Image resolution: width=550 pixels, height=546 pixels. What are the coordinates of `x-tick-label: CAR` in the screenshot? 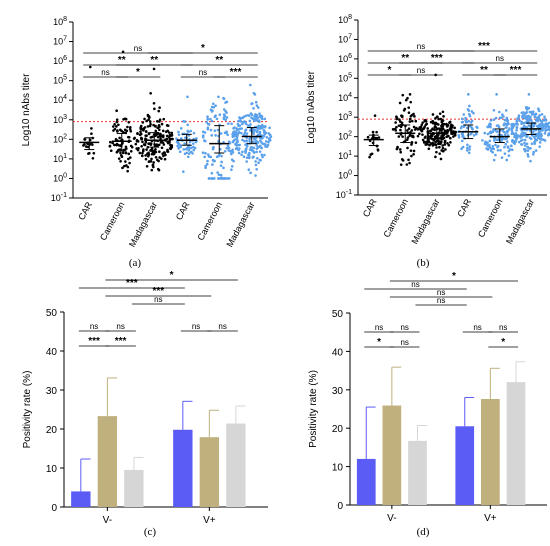 It's located at (464, 208).